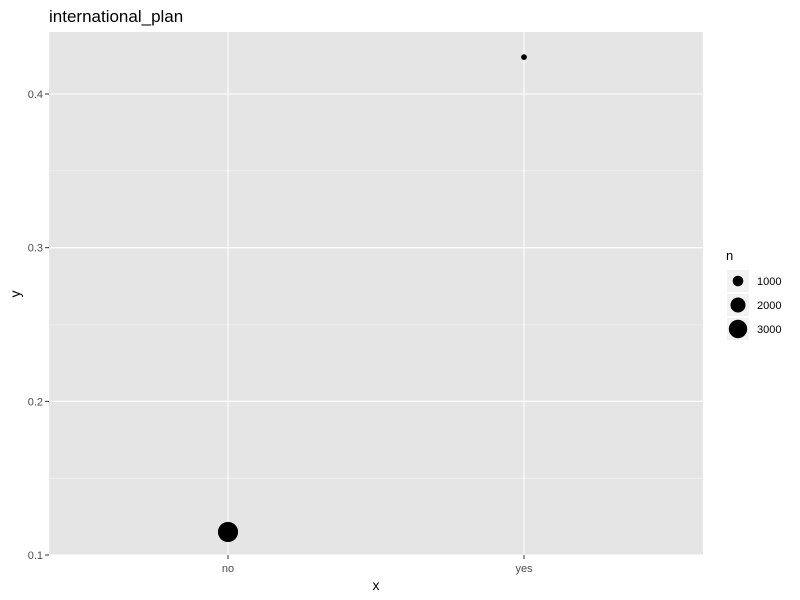  What do you see at coordinates (38, 325) in the screenshot?
I see `y-axis-ticks: 0.1 0.2 0.3 0.4` at bounding box center [38, 325].